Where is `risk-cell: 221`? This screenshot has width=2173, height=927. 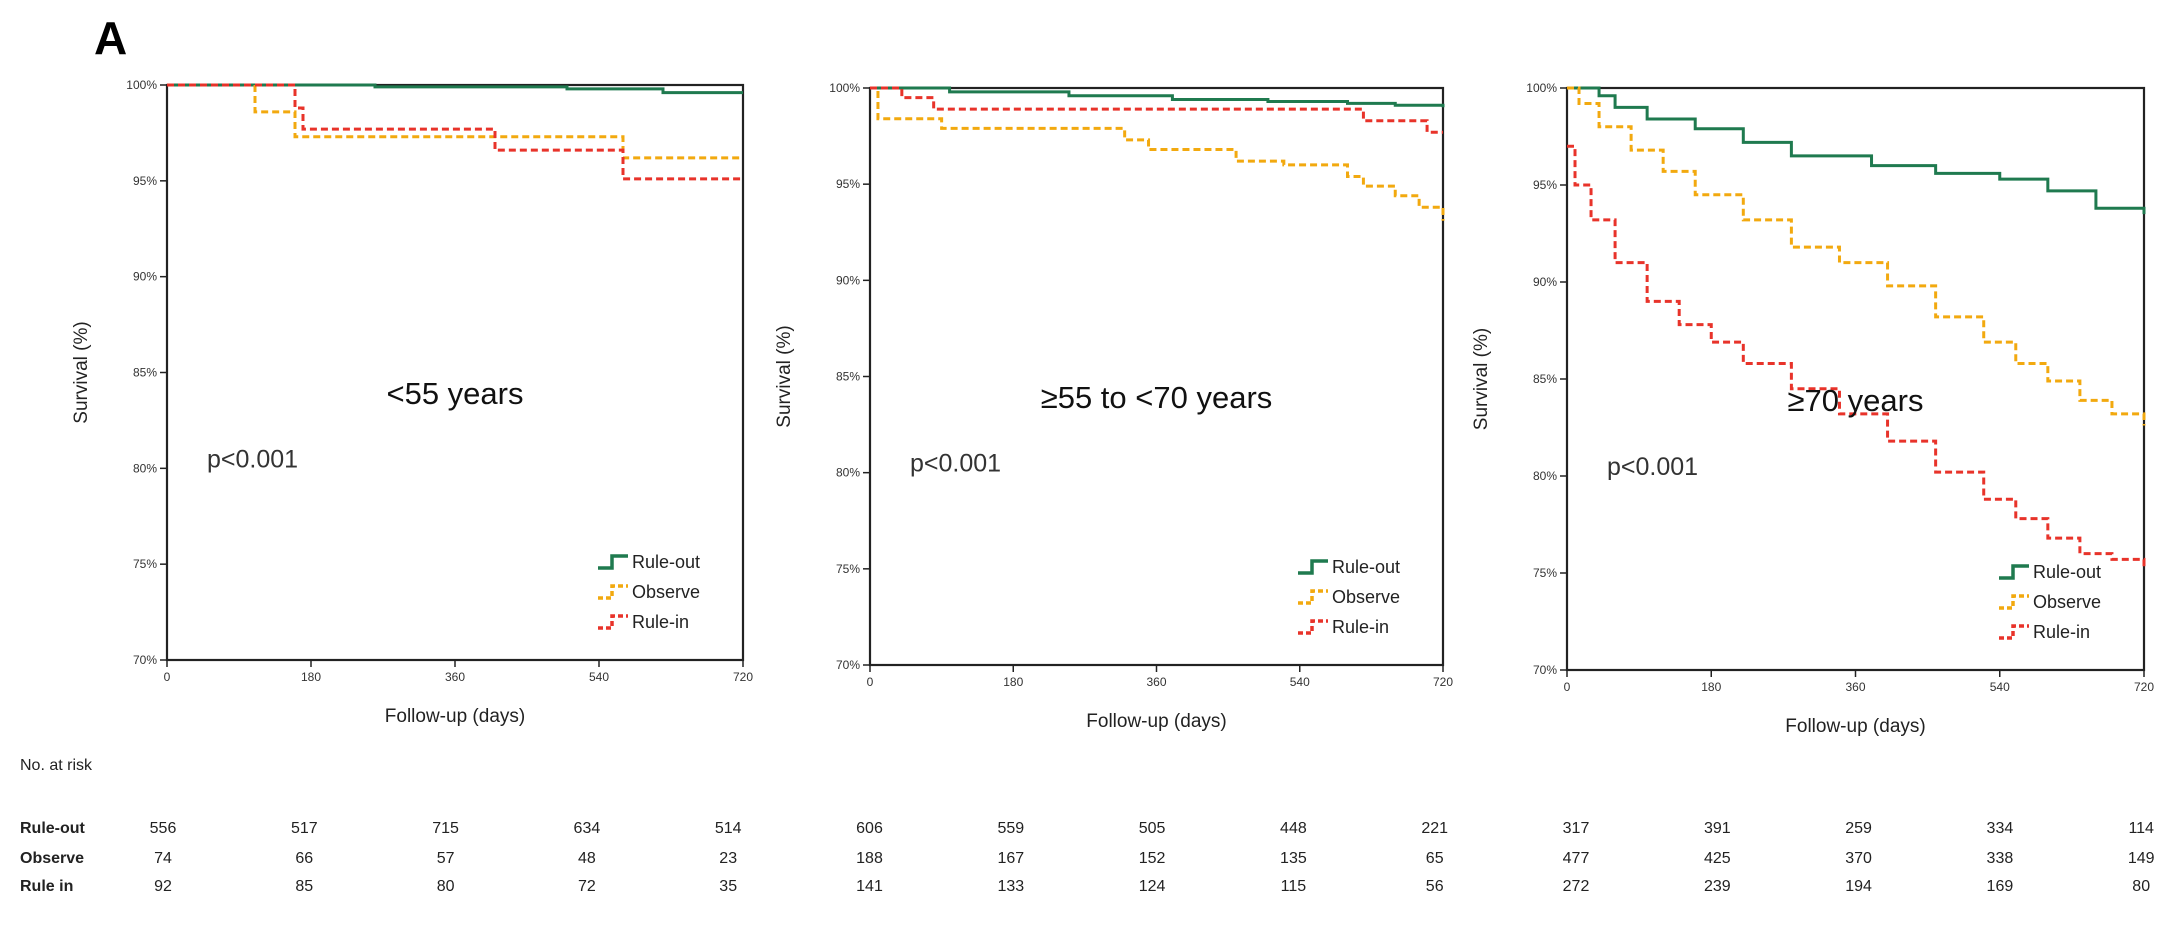 risk-cell: 221 is located at coordinates (1434, 828).